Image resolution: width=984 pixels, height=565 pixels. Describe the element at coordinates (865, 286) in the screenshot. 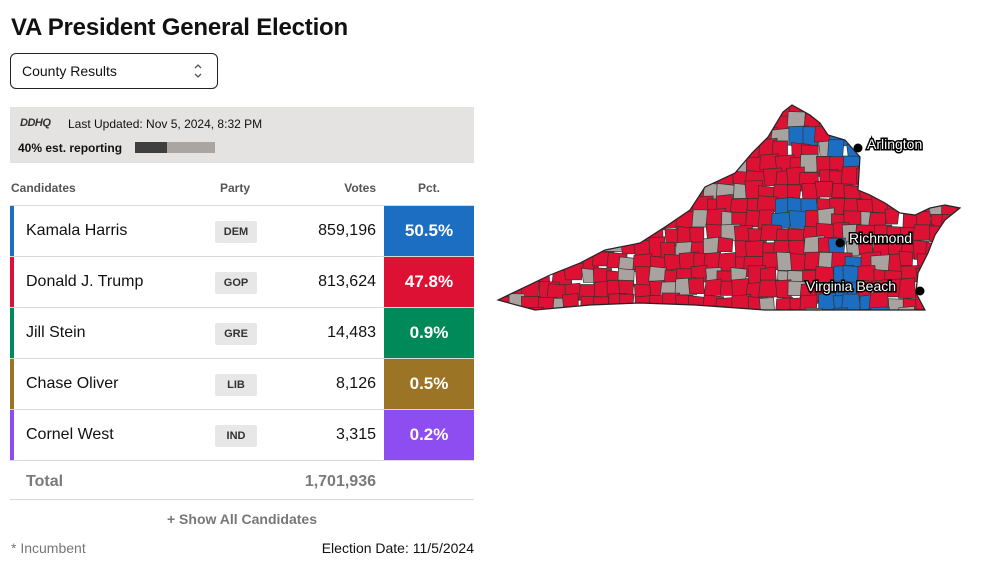

I see `city-marker-virginia-beach: Virginia Beach` at that location.